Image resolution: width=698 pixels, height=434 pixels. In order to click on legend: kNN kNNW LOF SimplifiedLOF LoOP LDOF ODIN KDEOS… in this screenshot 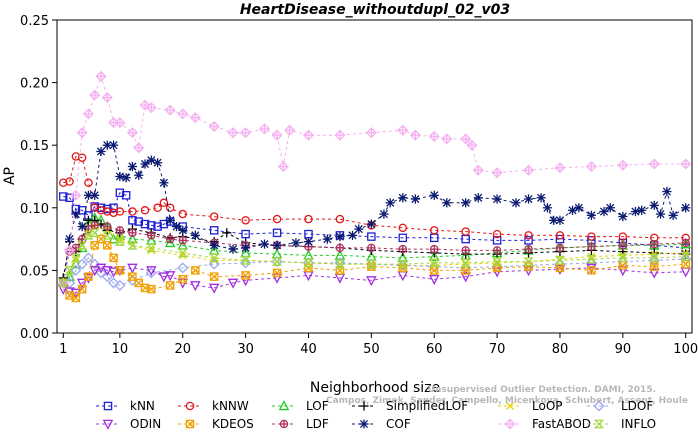, I will do `click(376, 415)`.